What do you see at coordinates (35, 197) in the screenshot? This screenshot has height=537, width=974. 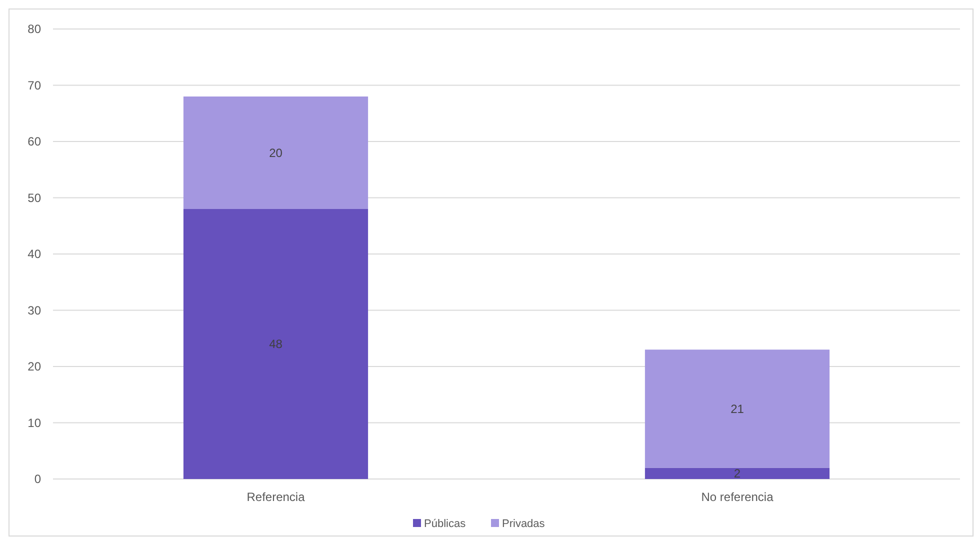 I see `y-tick-label: 50` at bounding box center [35, 197].